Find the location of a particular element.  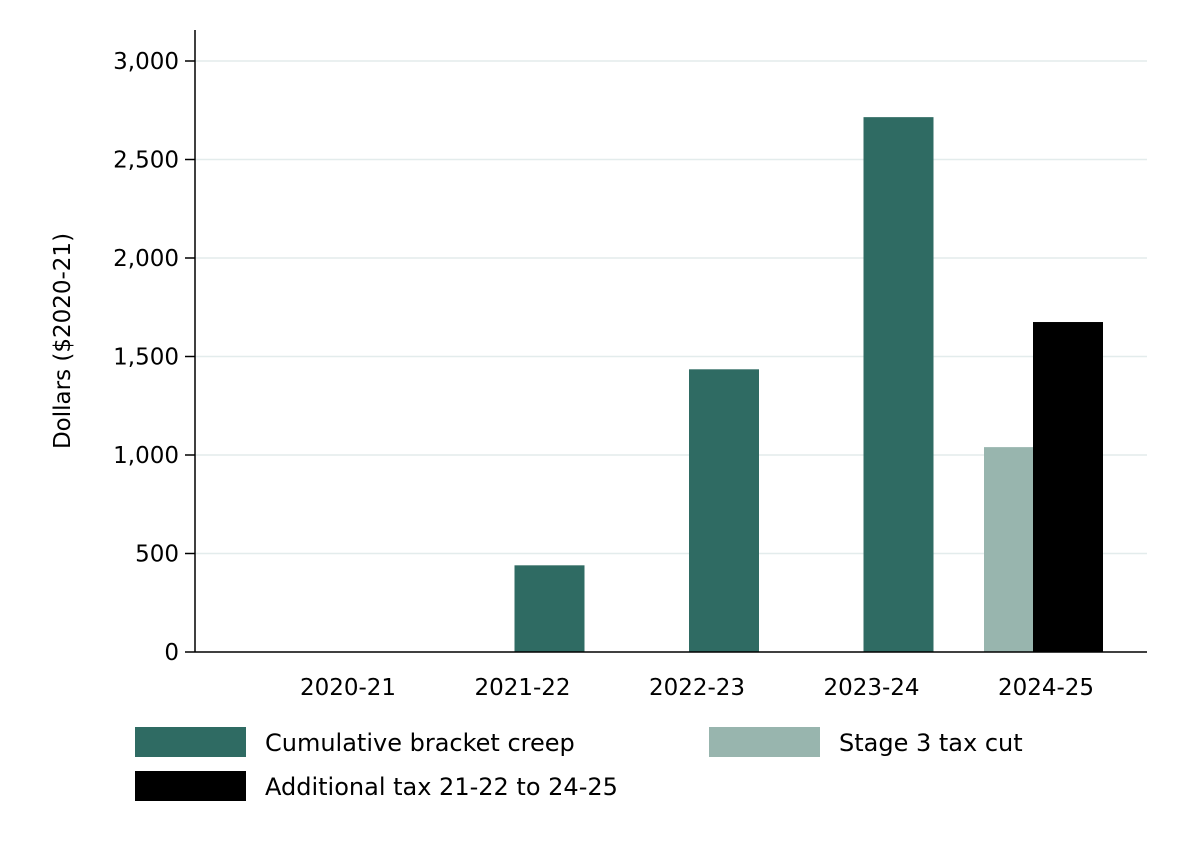

x-ticks: 2020-21 2021-22 2022-23 2023-24 2024-25 is located at coordinates (697, 688).